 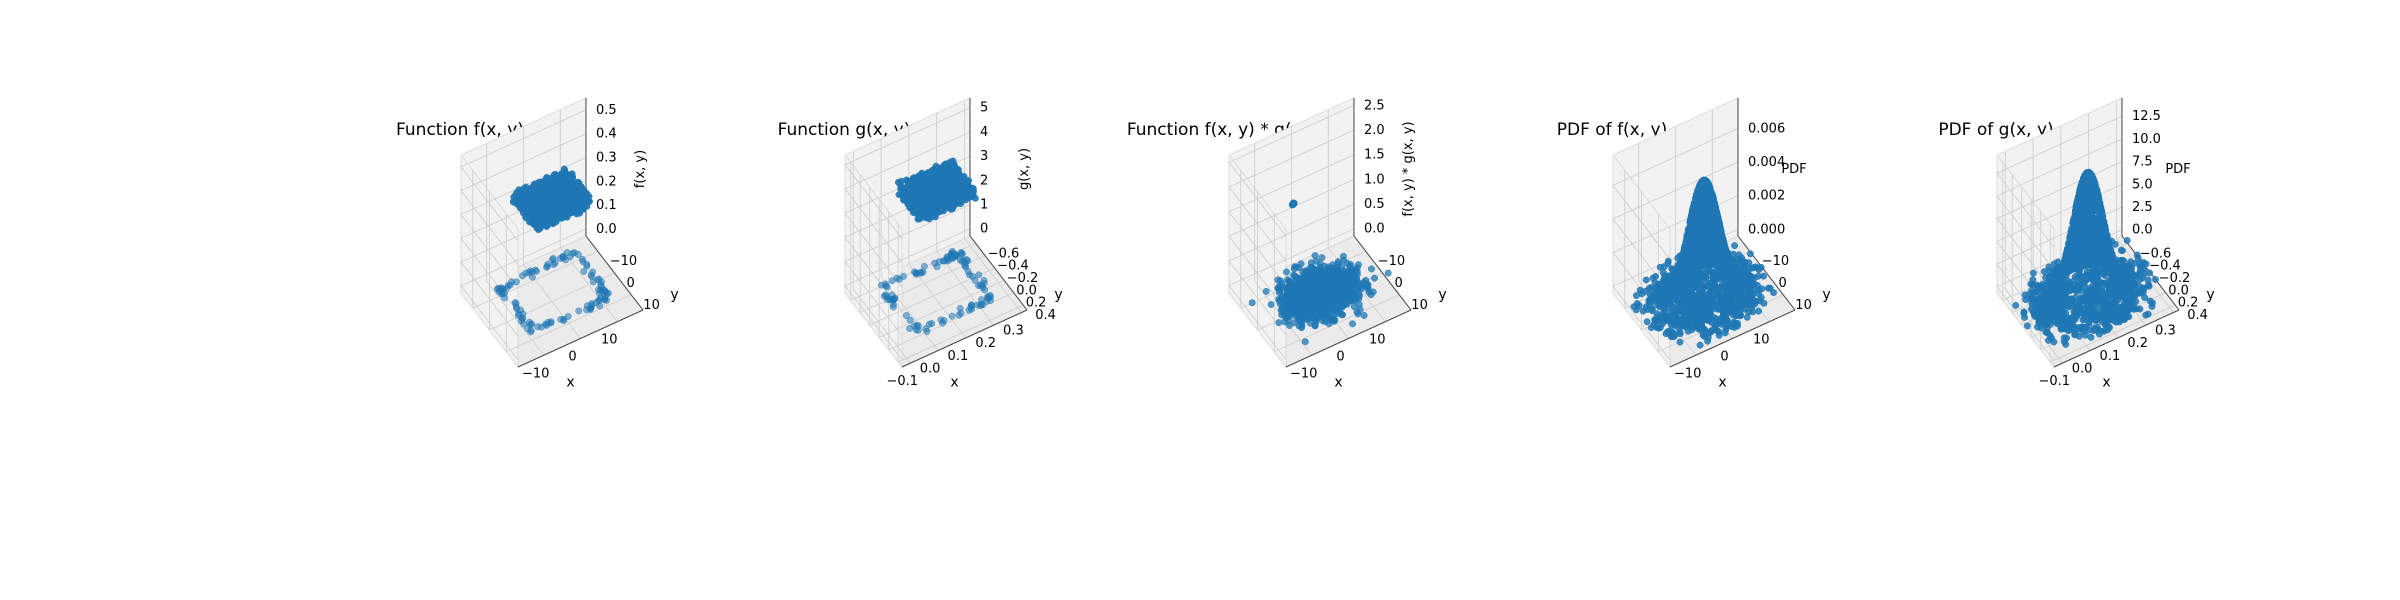 What do you see at coordinates (623, 261) in the screenshot?
I see `y-tick-label: −10` at bounding box center [623, 261].